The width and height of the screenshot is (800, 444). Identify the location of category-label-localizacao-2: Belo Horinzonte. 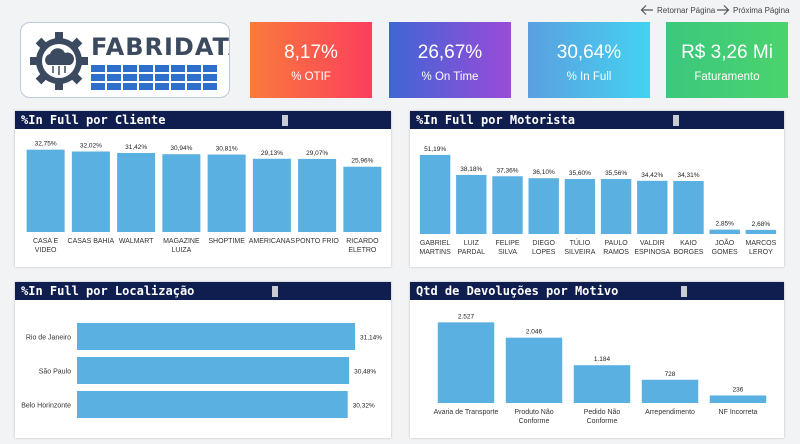
(46, 406).